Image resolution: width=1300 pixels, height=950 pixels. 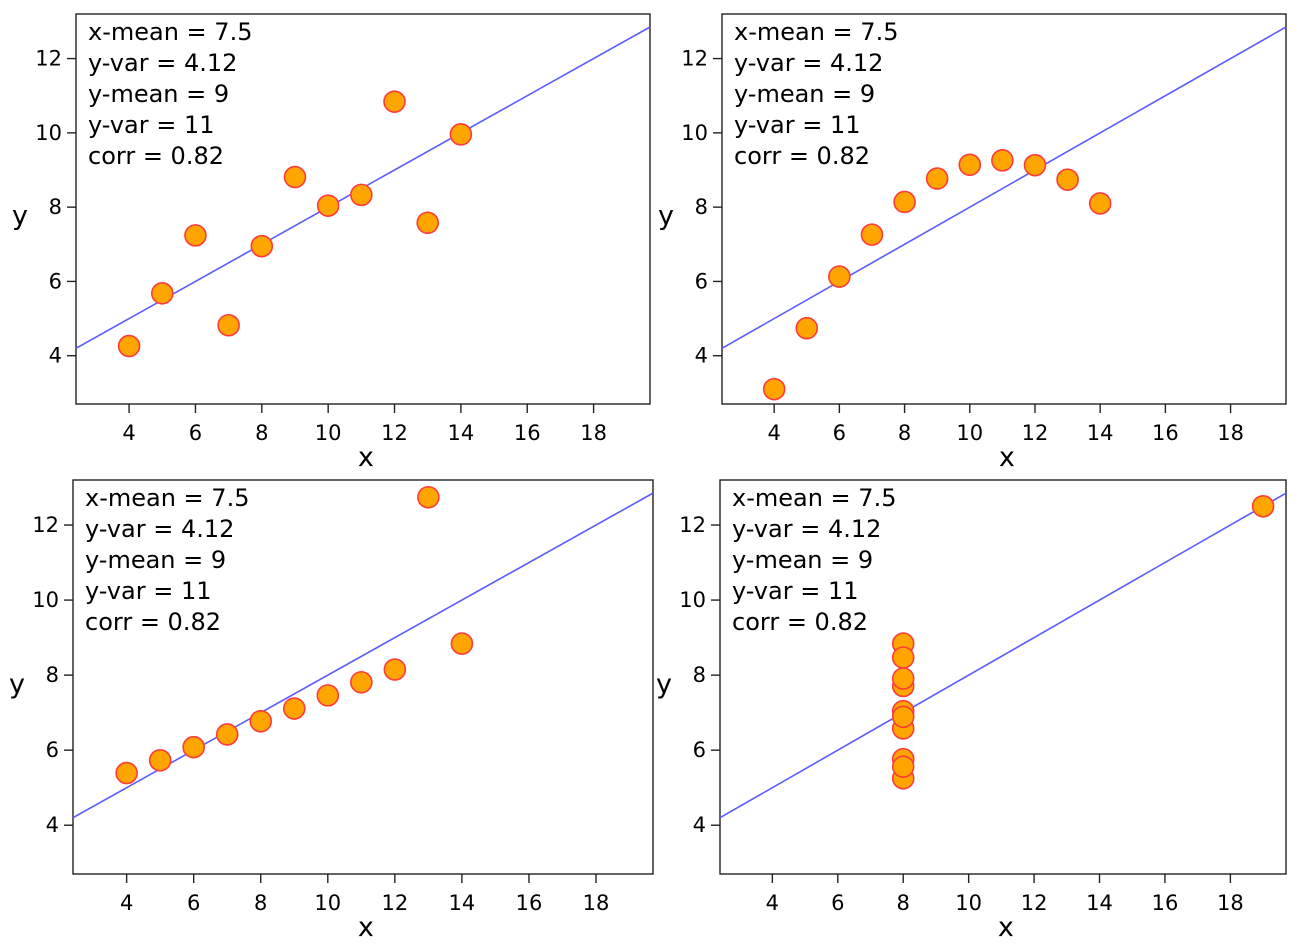 I want to click on stat-annotation: y-mean = 9, so click(x=802, y=560).